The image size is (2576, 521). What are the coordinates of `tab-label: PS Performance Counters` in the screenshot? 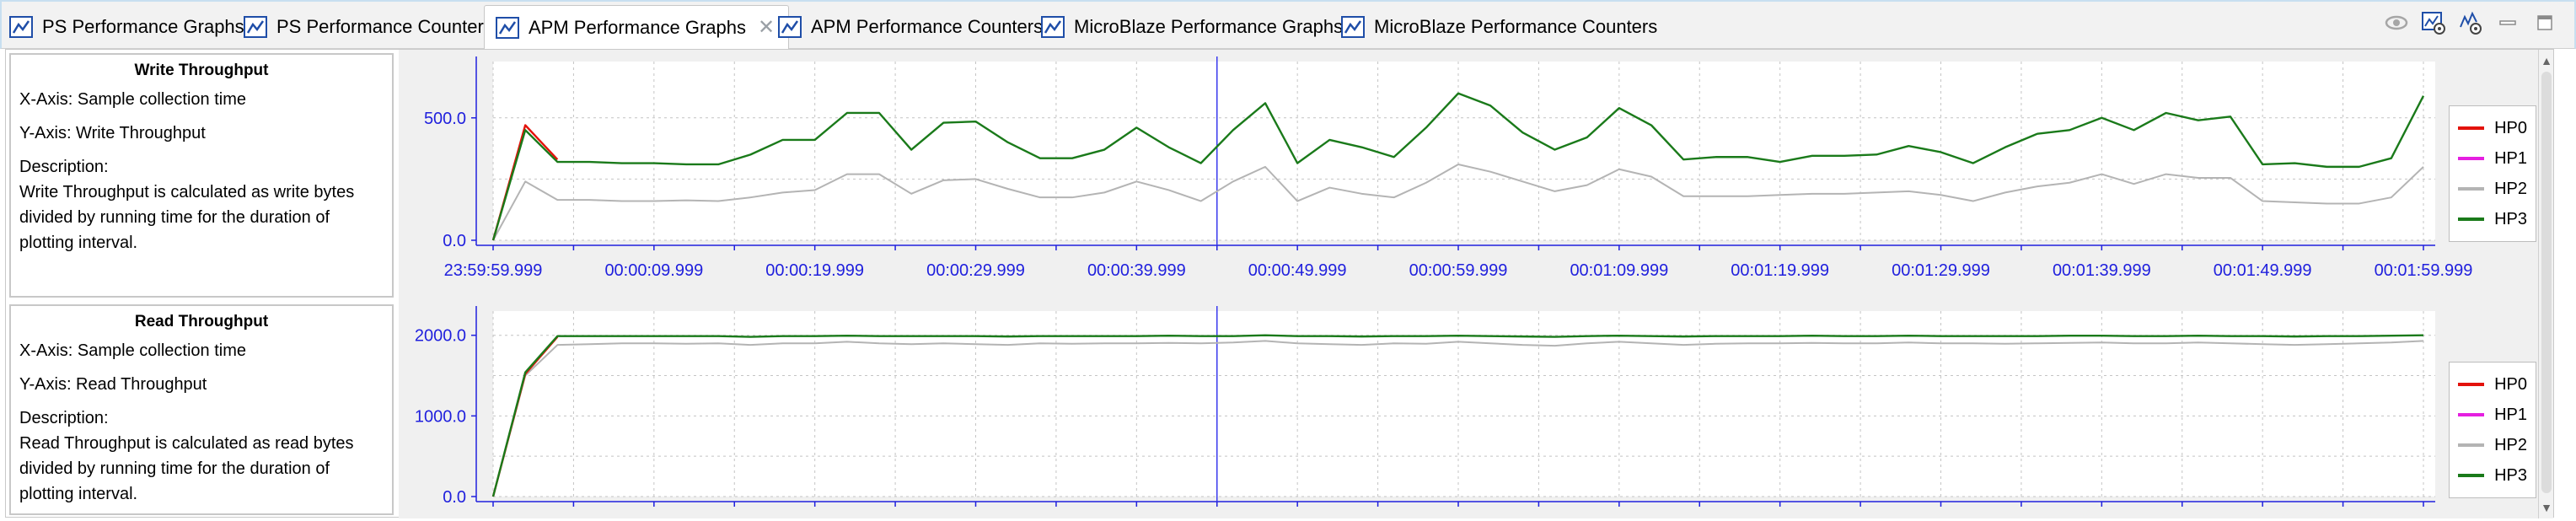 It's located at (384, 27).